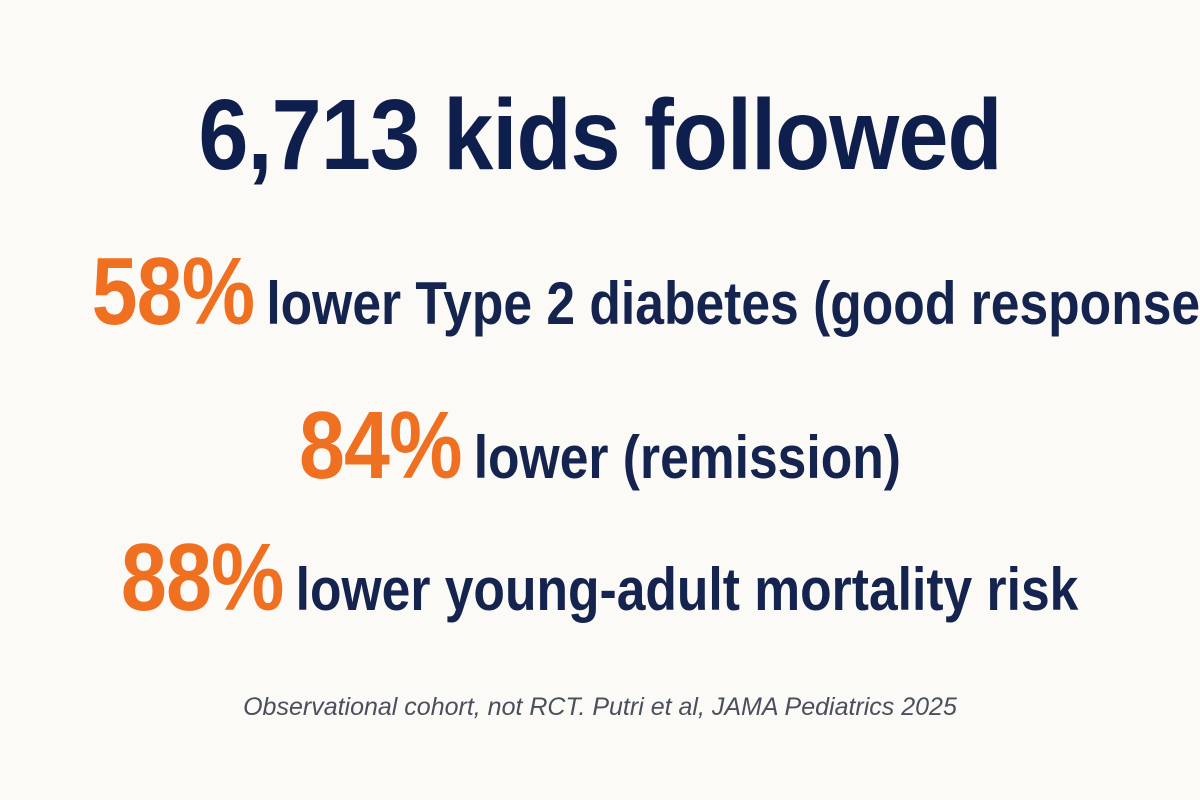  What do you see at coordinates (600, 135) in the screenshot?
I see `headline: 6,713 kids followed` at bounding box center [600, 135].